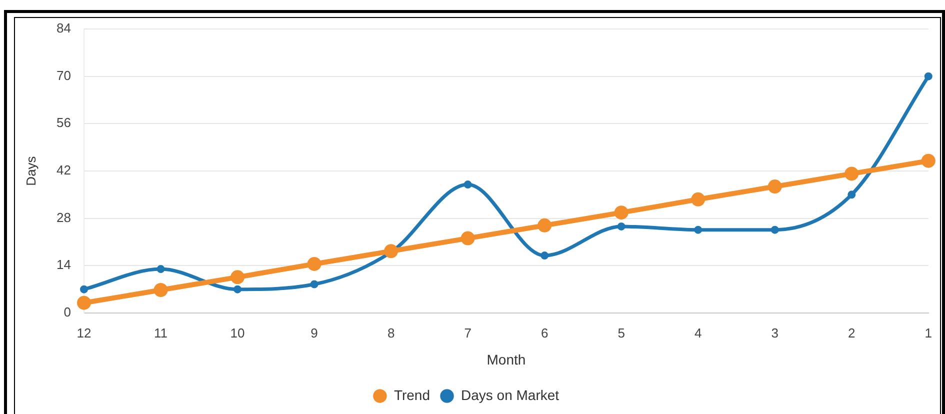 The image size is (945, 414). I want to click on x-tick-label: 7, so click(468, 332).